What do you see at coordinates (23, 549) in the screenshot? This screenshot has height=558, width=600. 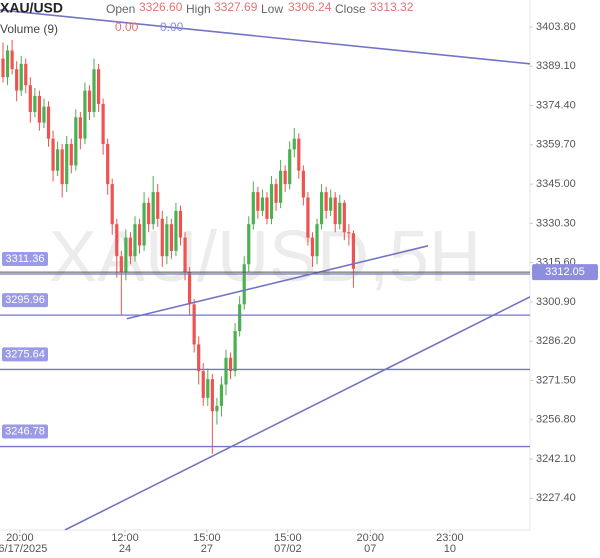 I see `x-tick-sublabel: 06/17/2025` at bounding box center [23, 549].